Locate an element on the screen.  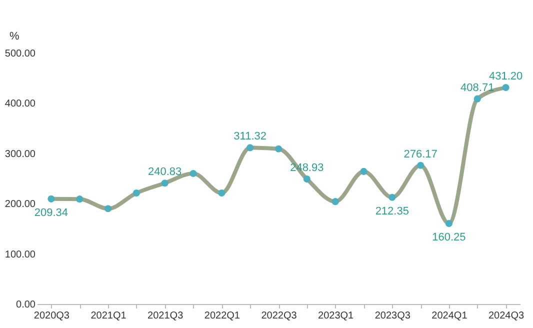
x-tick-label: 2023Q3 is located at coordinates (392, 316).